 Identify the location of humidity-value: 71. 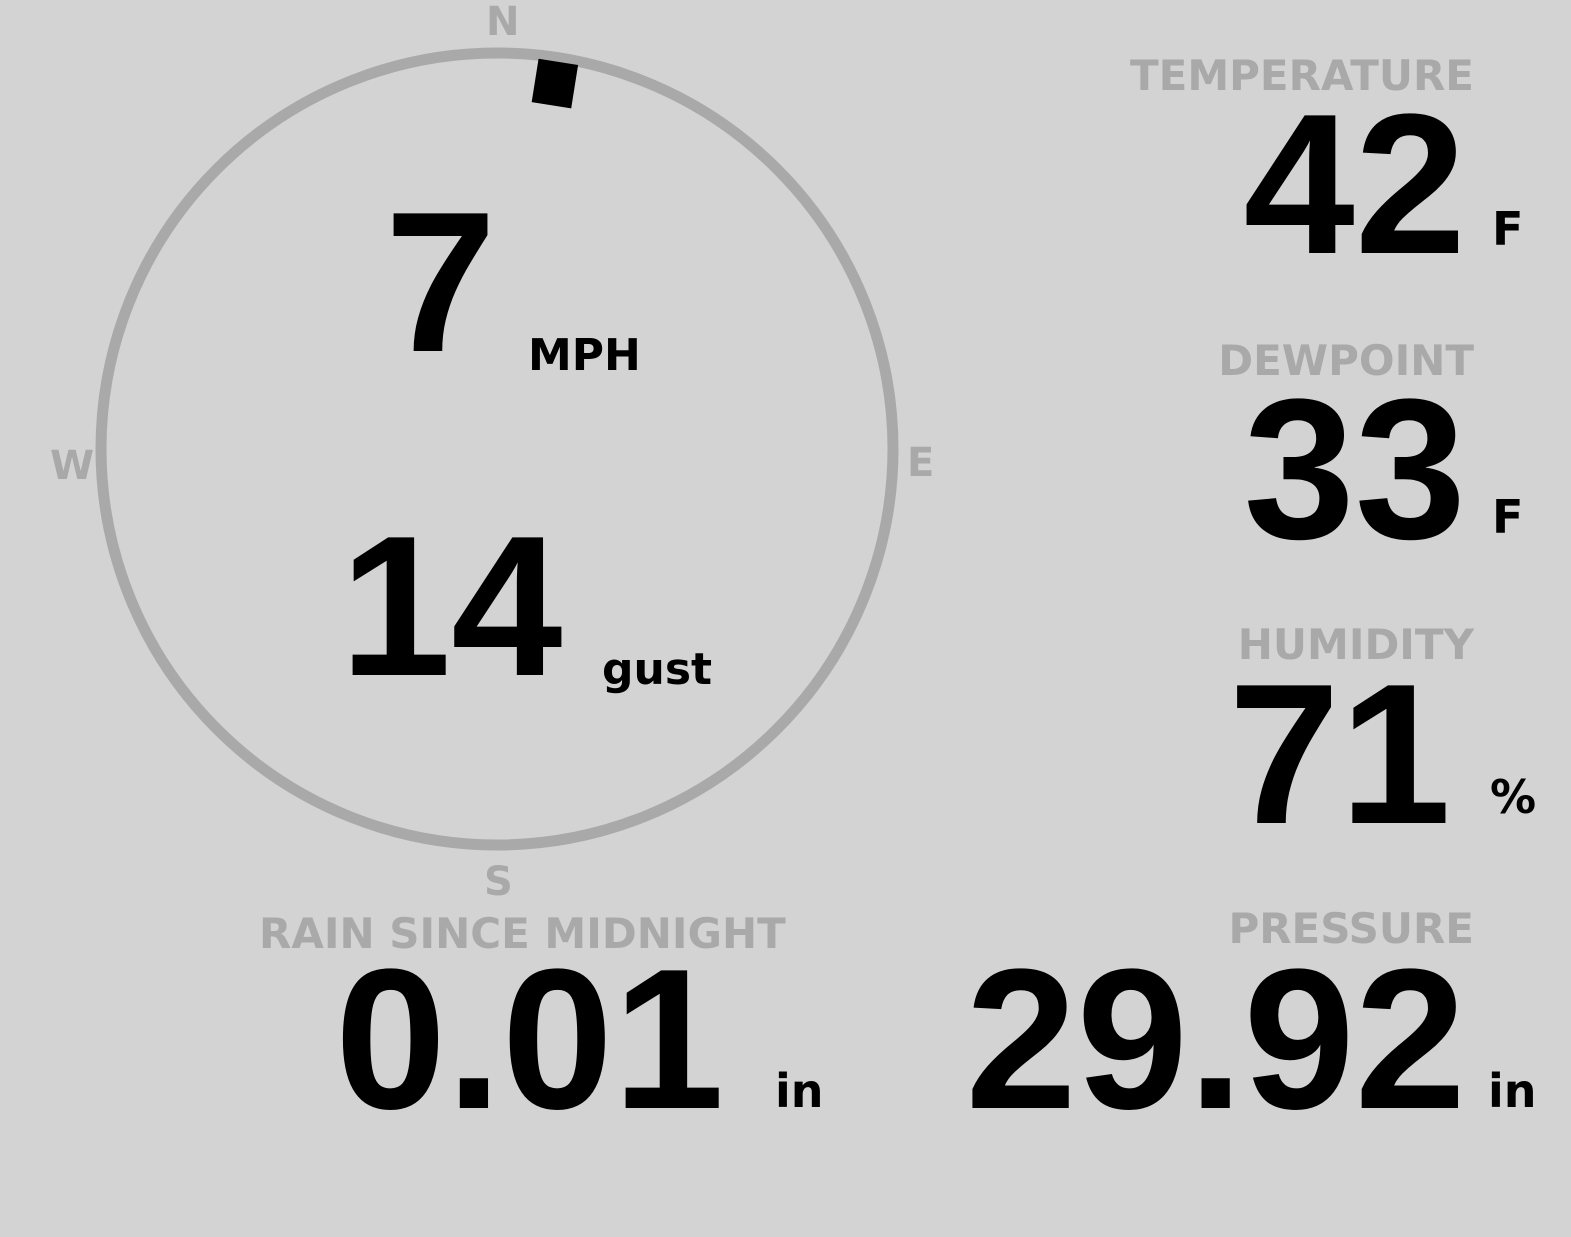
(1339, 754).